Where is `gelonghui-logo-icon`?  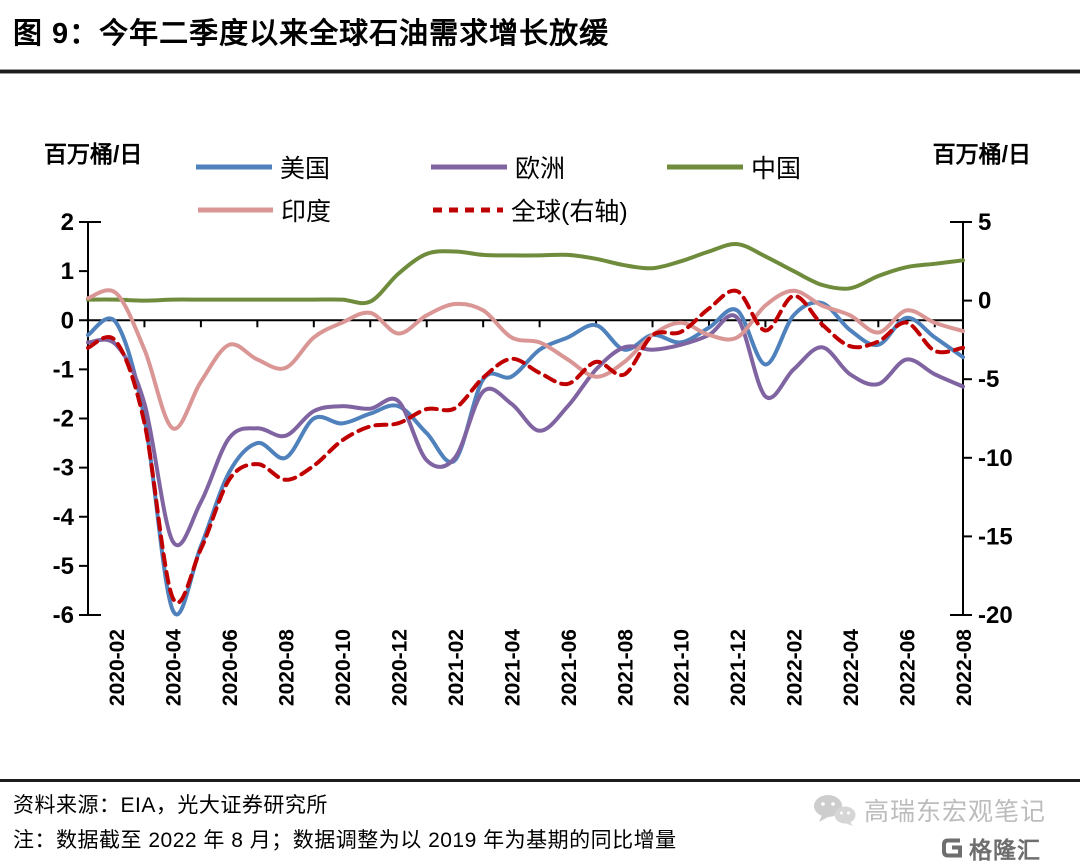 gelonghui-logo-icon is located at coordinates (952, 848).